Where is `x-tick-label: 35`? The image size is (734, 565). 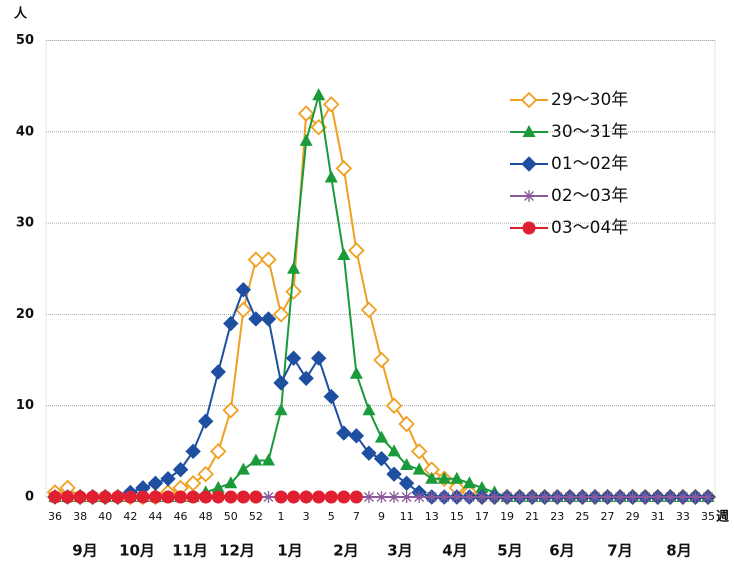
x-tick-label: 35 is located at coordinates (708, 516).